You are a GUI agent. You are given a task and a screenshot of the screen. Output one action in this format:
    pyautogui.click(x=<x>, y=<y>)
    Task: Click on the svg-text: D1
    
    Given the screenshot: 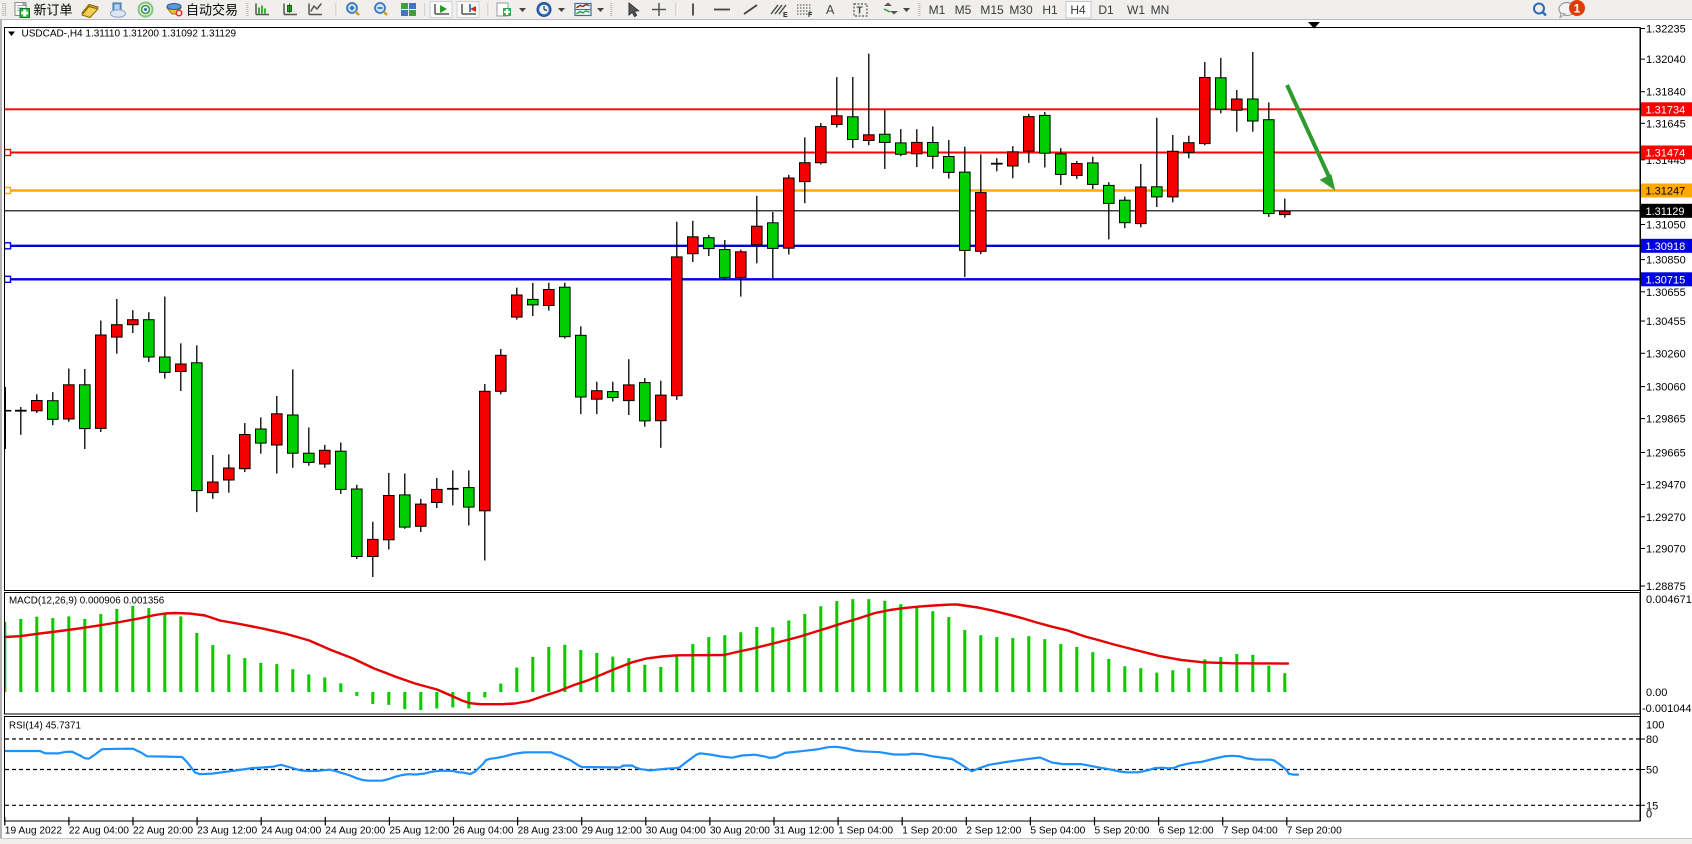 What is the action you would take?
    pyautogui.click(x=1106, y=10)
    